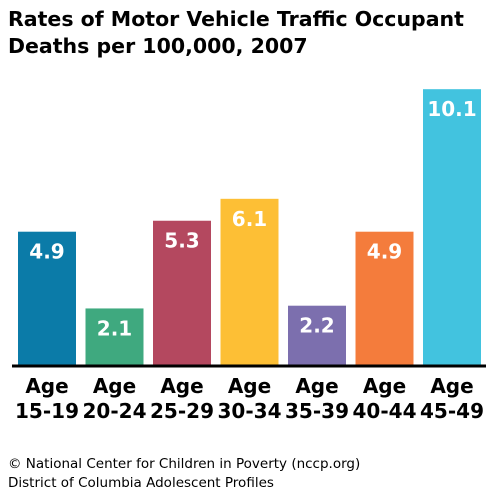 This screenshot has height=498, width=498. What do you see at coordinates (452, 411) in the screenshot?
I see `category-label-line2-45-49: 45-49` at bounding box center [452, 411].